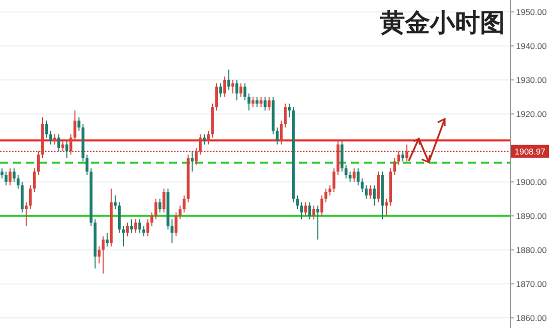 The image size is (550, 328). What do you see at coordinates (531, 45) in the screenshot?
I see `y-tick-label: 1940.00` at bounding box center [531, 45].